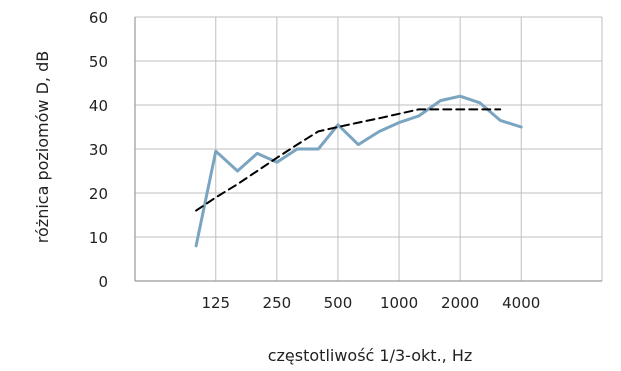  What do you see at coordinates (98, 62) in the screenshot?
I see `y-tick-label: 50` at bounding box center [98, 62].